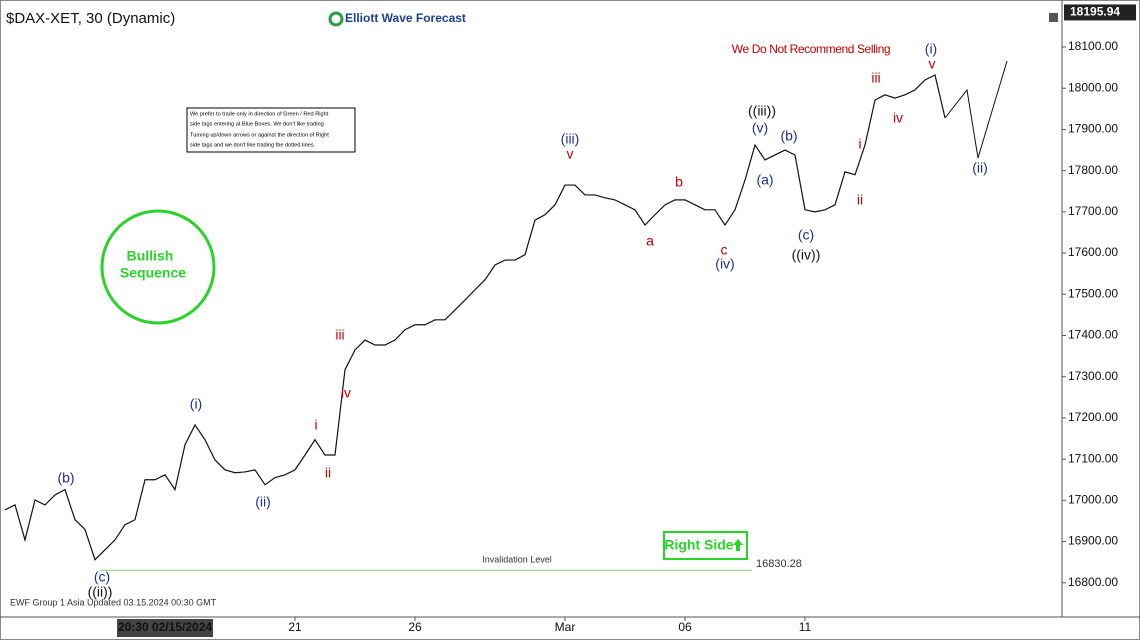  What do you see at coordinates (153, 273) in the screenshot?
I see `badge-text: Sequence` at bounding box center [153, 273].